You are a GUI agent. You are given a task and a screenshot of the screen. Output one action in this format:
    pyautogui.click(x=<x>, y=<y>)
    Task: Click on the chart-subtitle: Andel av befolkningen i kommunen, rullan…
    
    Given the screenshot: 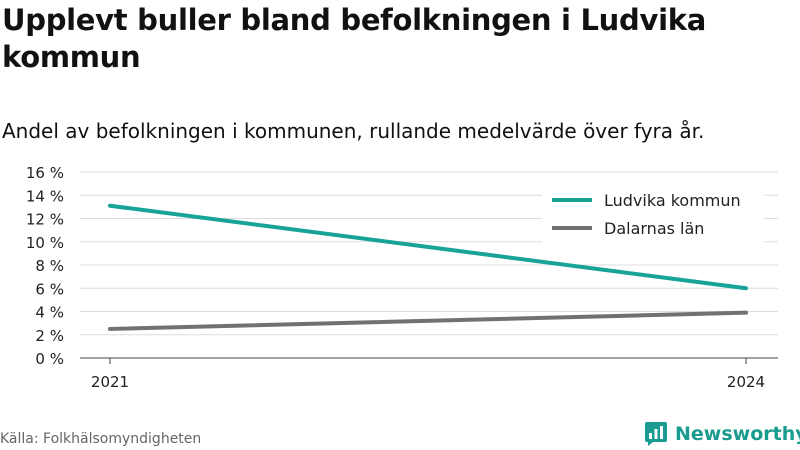 What is the action you would take?
    pyautogui.click(x=353, y=131)
    